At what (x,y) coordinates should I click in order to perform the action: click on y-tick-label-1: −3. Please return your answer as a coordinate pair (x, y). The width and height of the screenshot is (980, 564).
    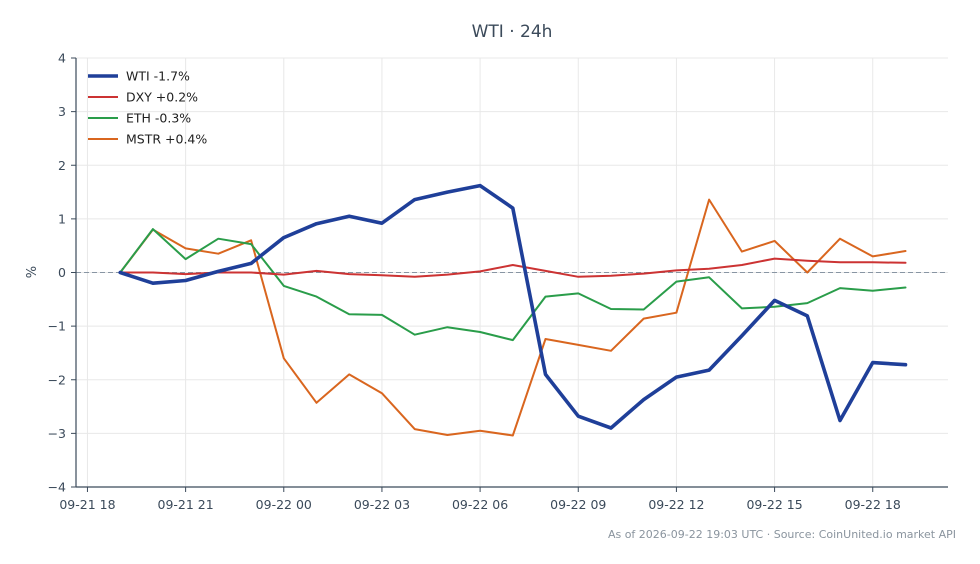
    Looking at the image, I should click on (57, 433).